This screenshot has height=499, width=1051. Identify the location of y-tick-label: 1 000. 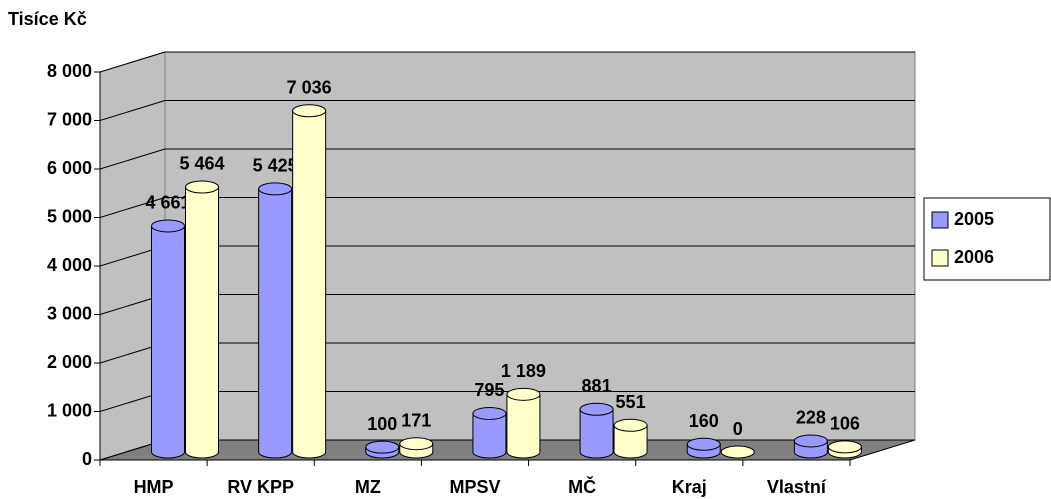
(69, 410).